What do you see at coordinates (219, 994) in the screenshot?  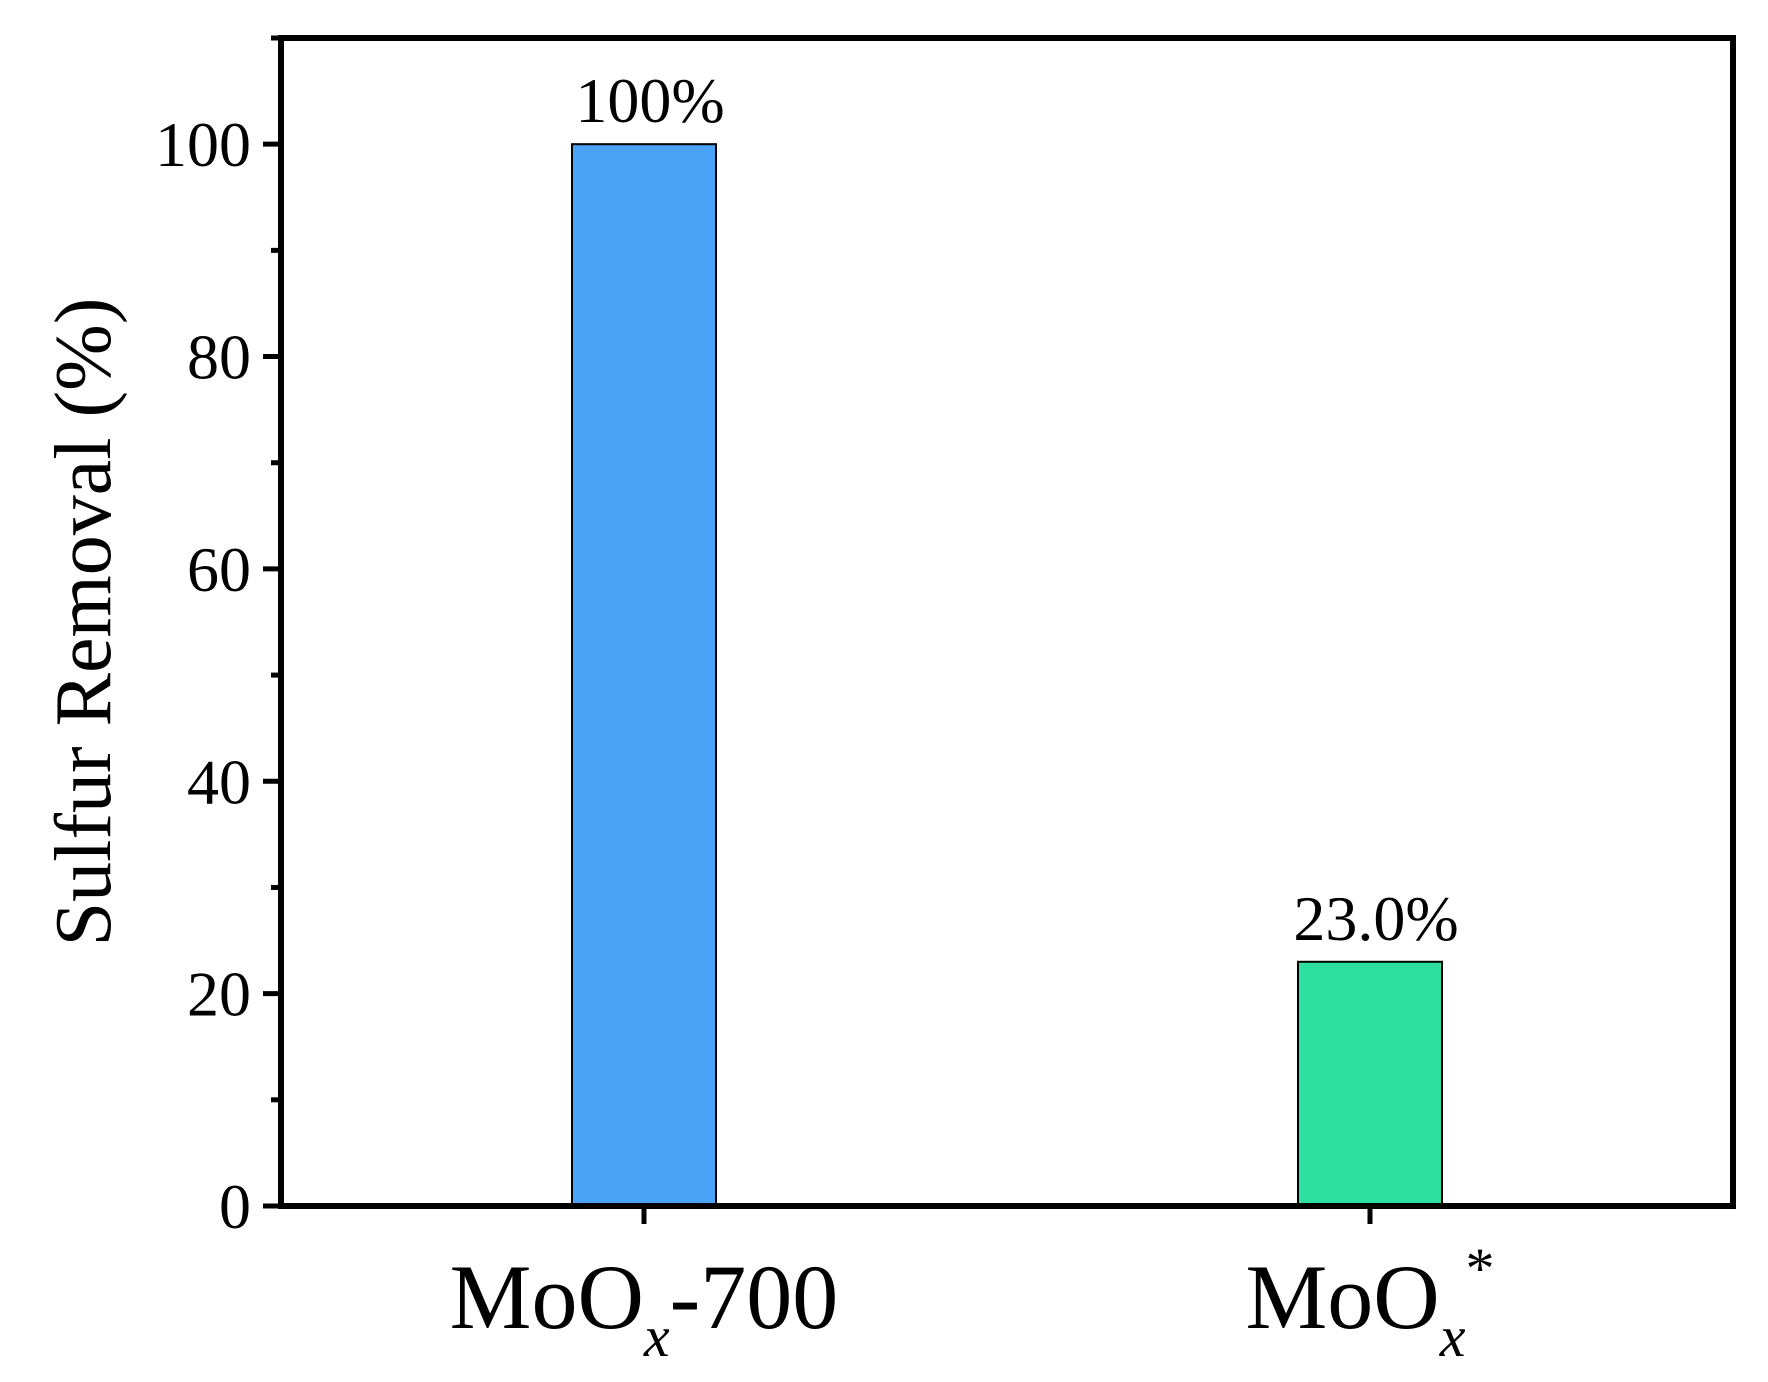 I see `y-tick-label: 20` at bounding box center [219, 994].